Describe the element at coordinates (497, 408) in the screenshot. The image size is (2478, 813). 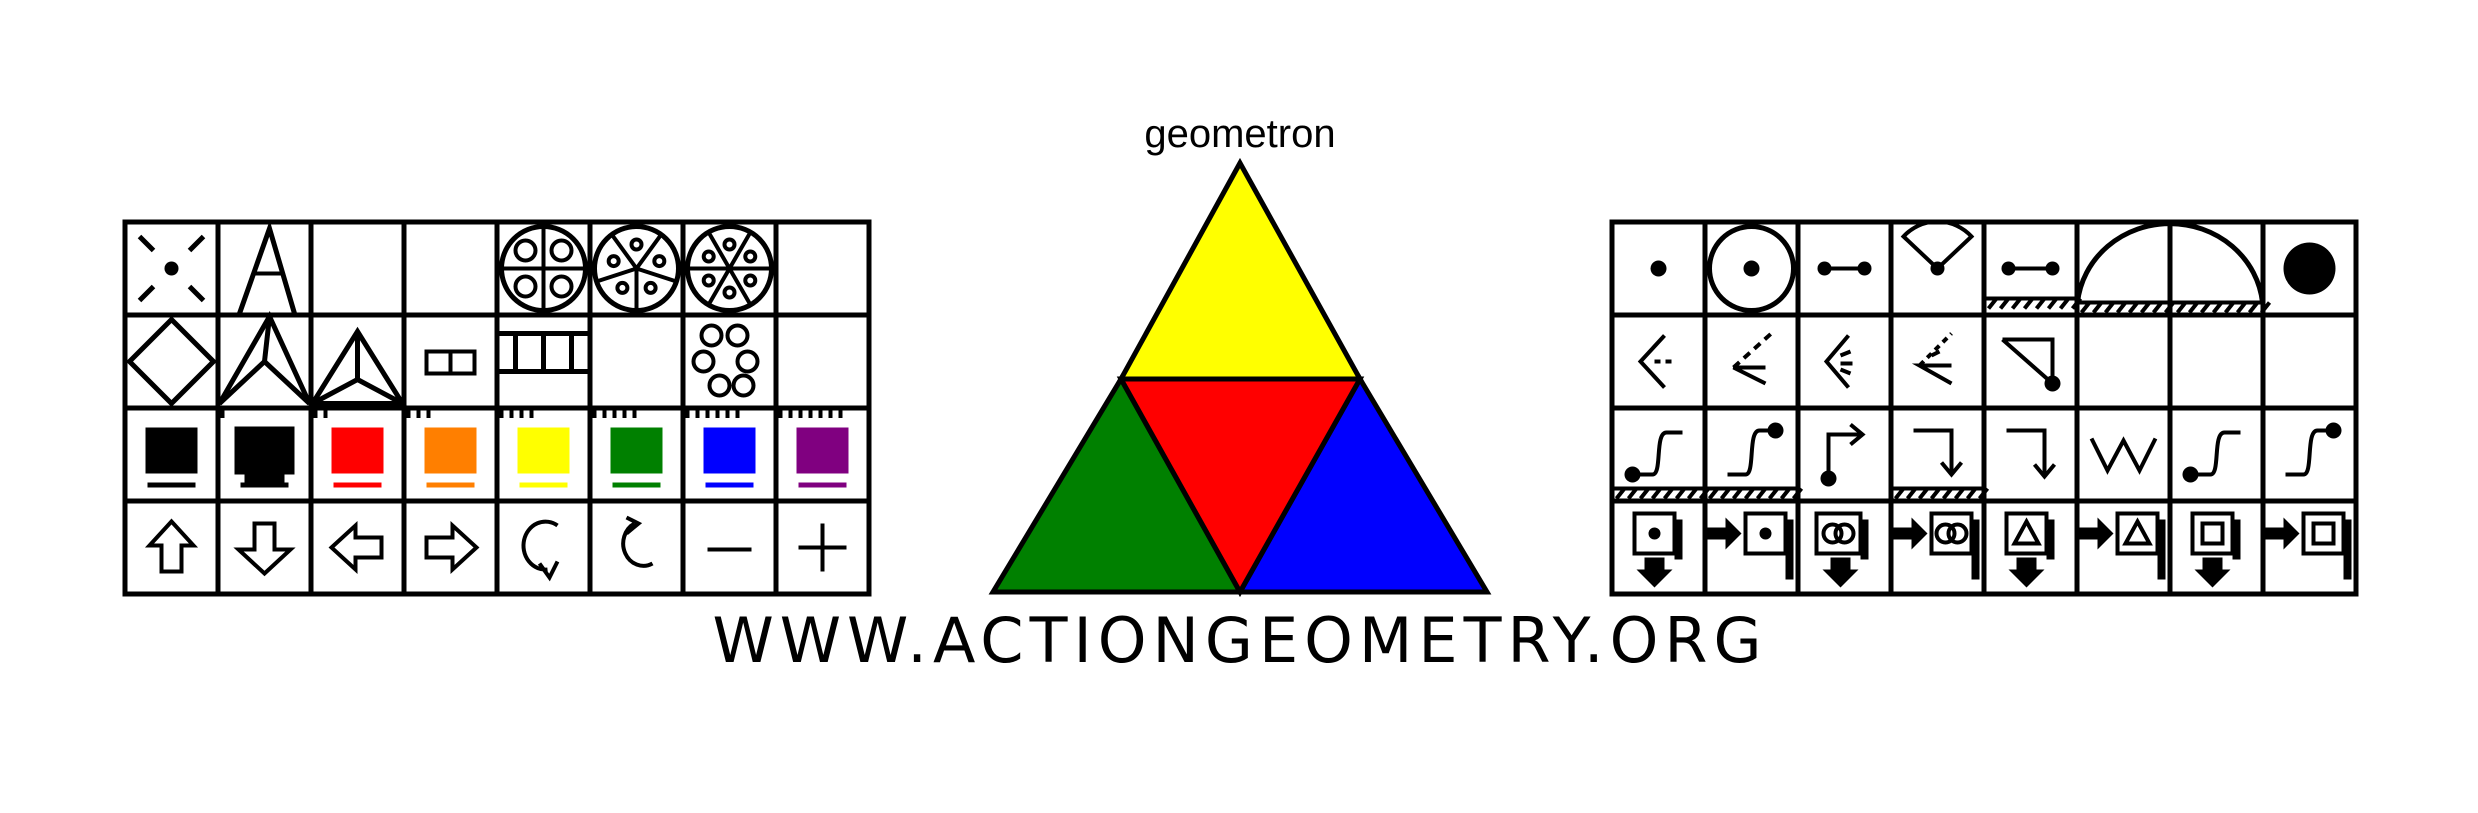
I see `left-panel` at that location.